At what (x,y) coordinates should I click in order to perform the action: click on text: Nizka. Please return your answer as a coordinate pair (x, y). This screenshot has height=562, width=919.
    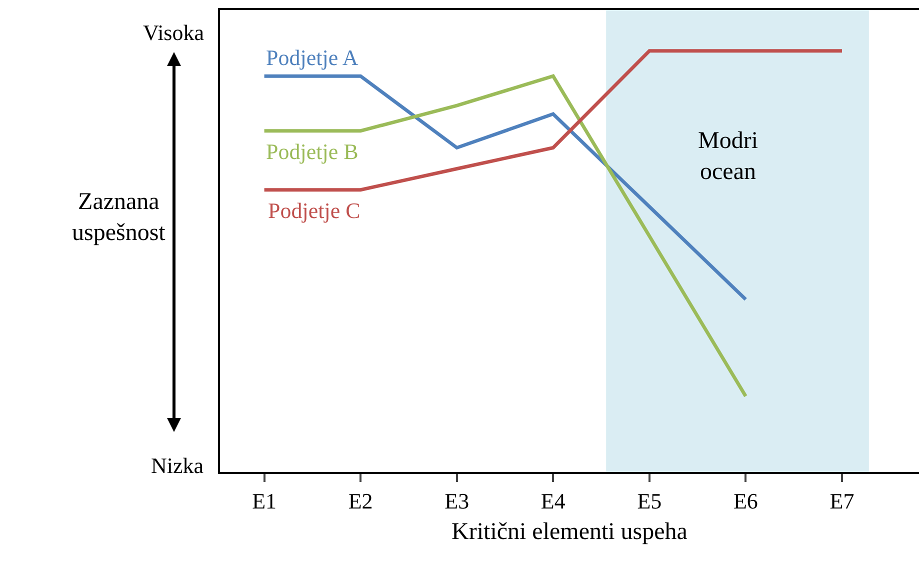
    Looking at the image, I should click on (177, 465).